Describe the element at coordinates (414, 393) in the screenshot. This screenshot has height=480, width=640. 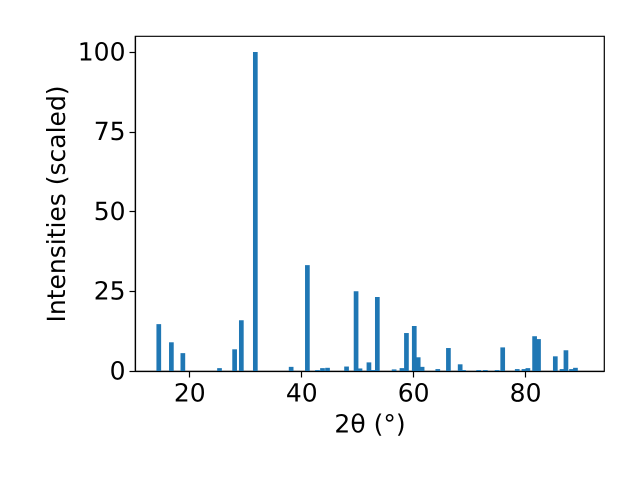
I see `x-tick-label: 60` at that location.